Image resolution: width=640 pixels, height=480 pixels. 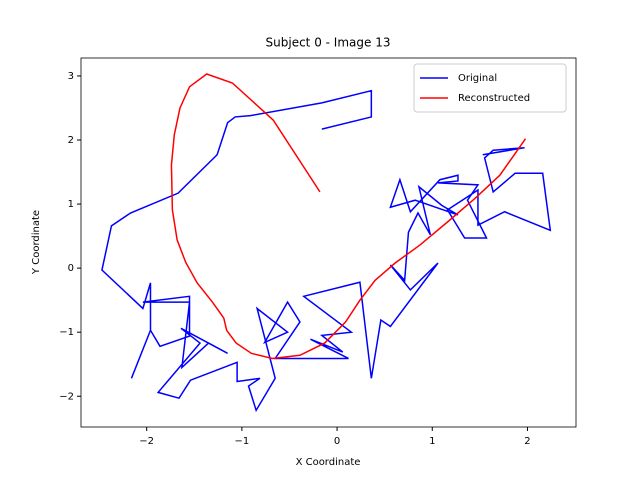 I want to click on legend-label: Reconstructed, so click(x=494, y=98).